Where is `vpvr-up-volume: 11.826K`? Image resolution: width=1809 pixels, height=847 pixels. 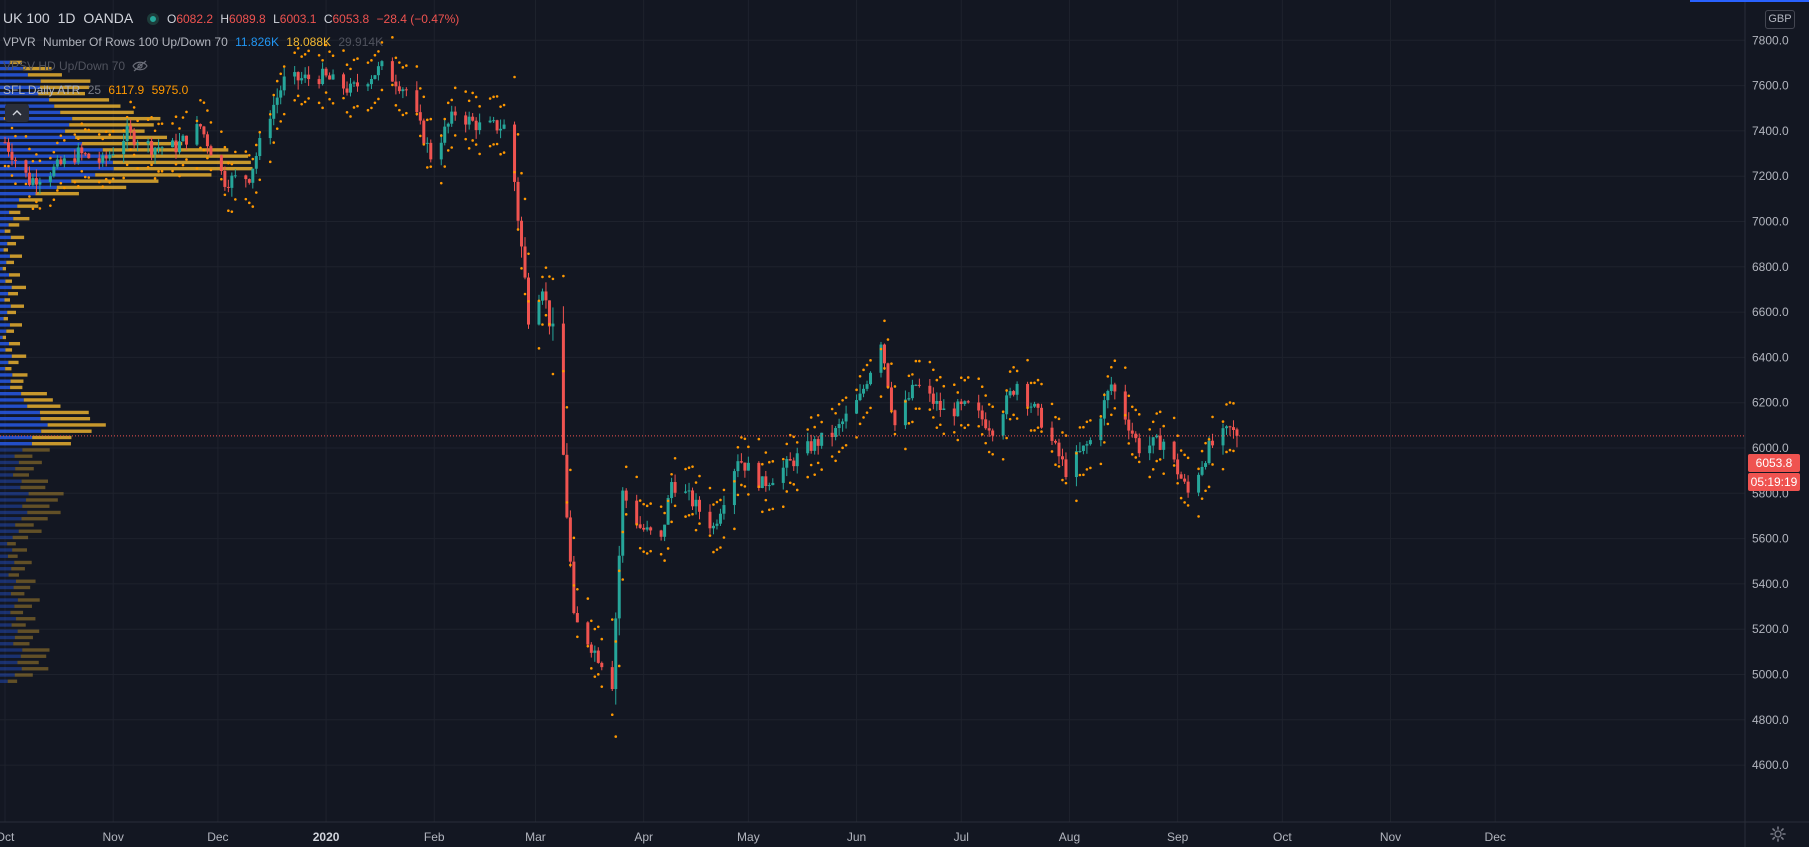 vpvr-up-volume: 11.826K is located at coordinates (257, 42).